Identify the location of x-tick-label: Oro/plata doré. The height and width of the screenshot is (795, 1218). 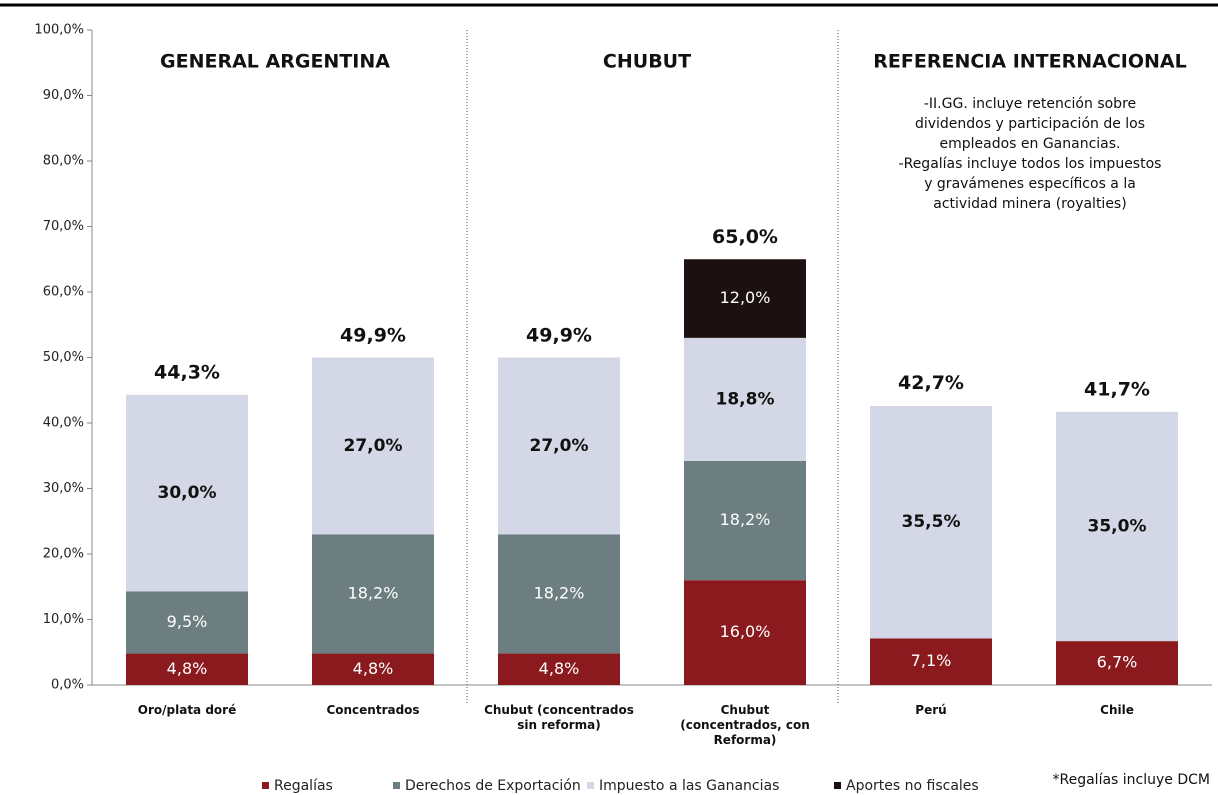
(187, 710).